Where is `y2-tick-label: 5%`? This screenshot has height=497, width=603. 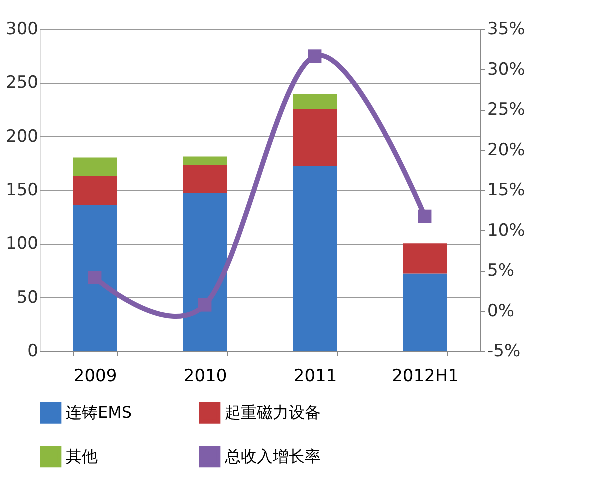
y2-tick-label: 5% is located at coordinates (501, 271).